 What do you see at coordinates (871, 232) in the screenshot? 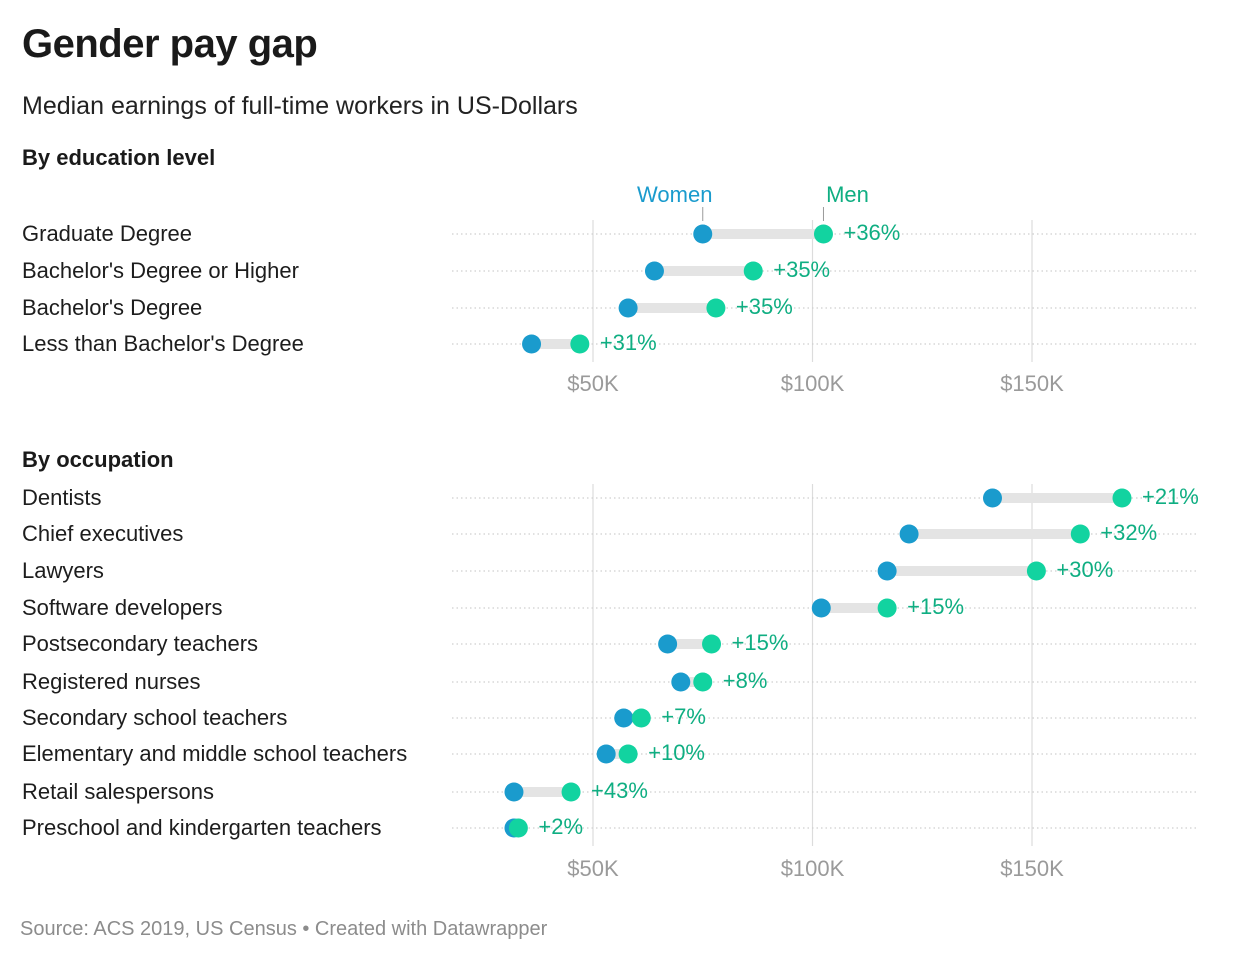
I see `gap-label: +36%` at bounding box center [871, 232].